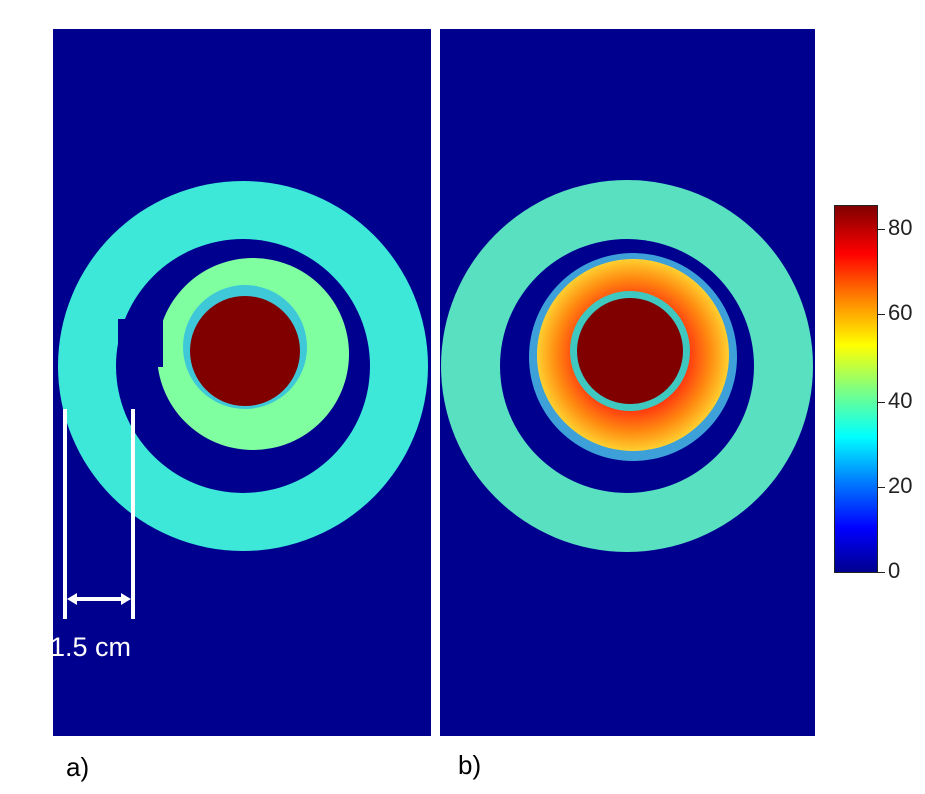 The height and width of the screenshot is (794, 925). What do you see at coordinates (900, 227) in the screenshot?
I see `colorbar-tick-label: 80` at bounding box center [900, 227].